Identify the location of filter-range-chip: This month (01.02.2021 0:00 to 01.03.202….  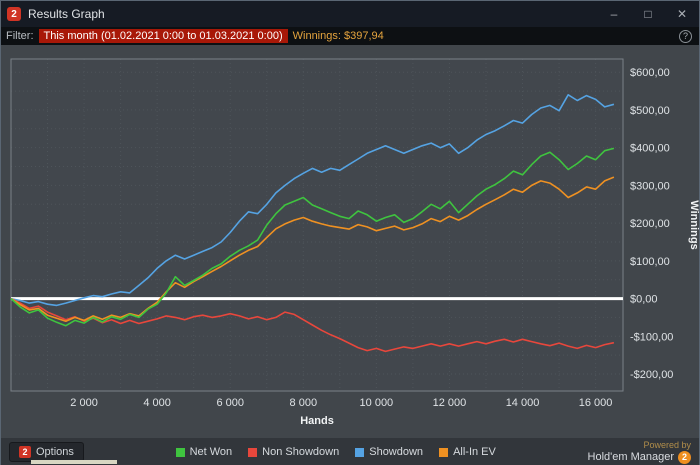
(163, 36).